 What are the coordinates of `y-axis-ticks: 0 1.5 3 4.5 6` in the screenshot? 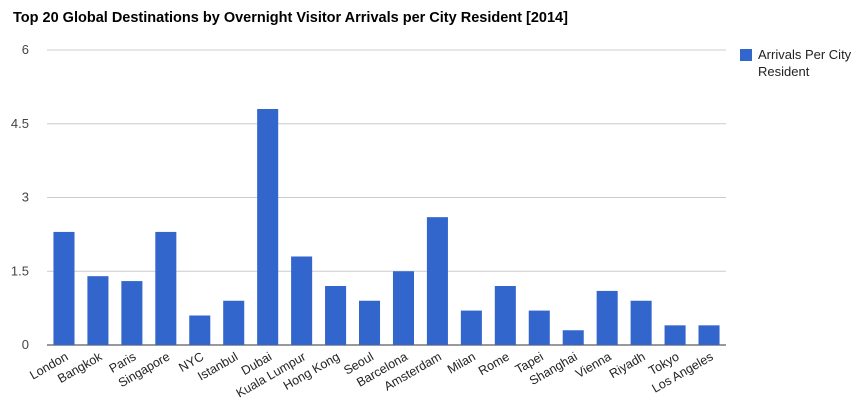 It's located at (20, 197).